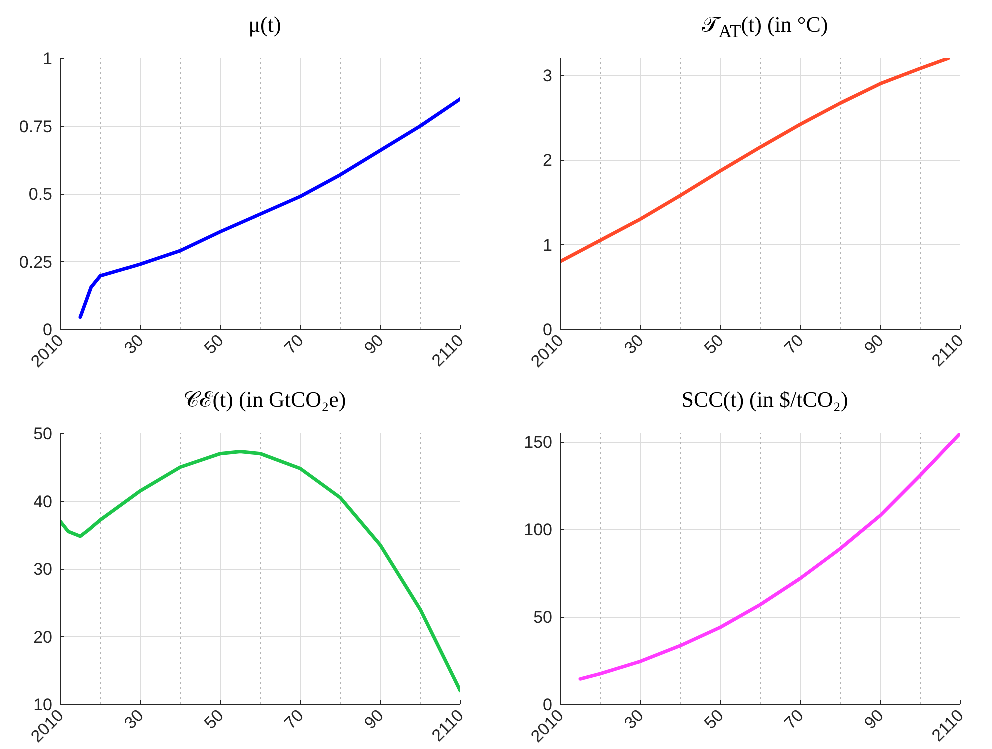  What do you see at coordinates (43, 637) in the screenshot?
I see `y-tick-label: 20` at bounding box center [43, 637].